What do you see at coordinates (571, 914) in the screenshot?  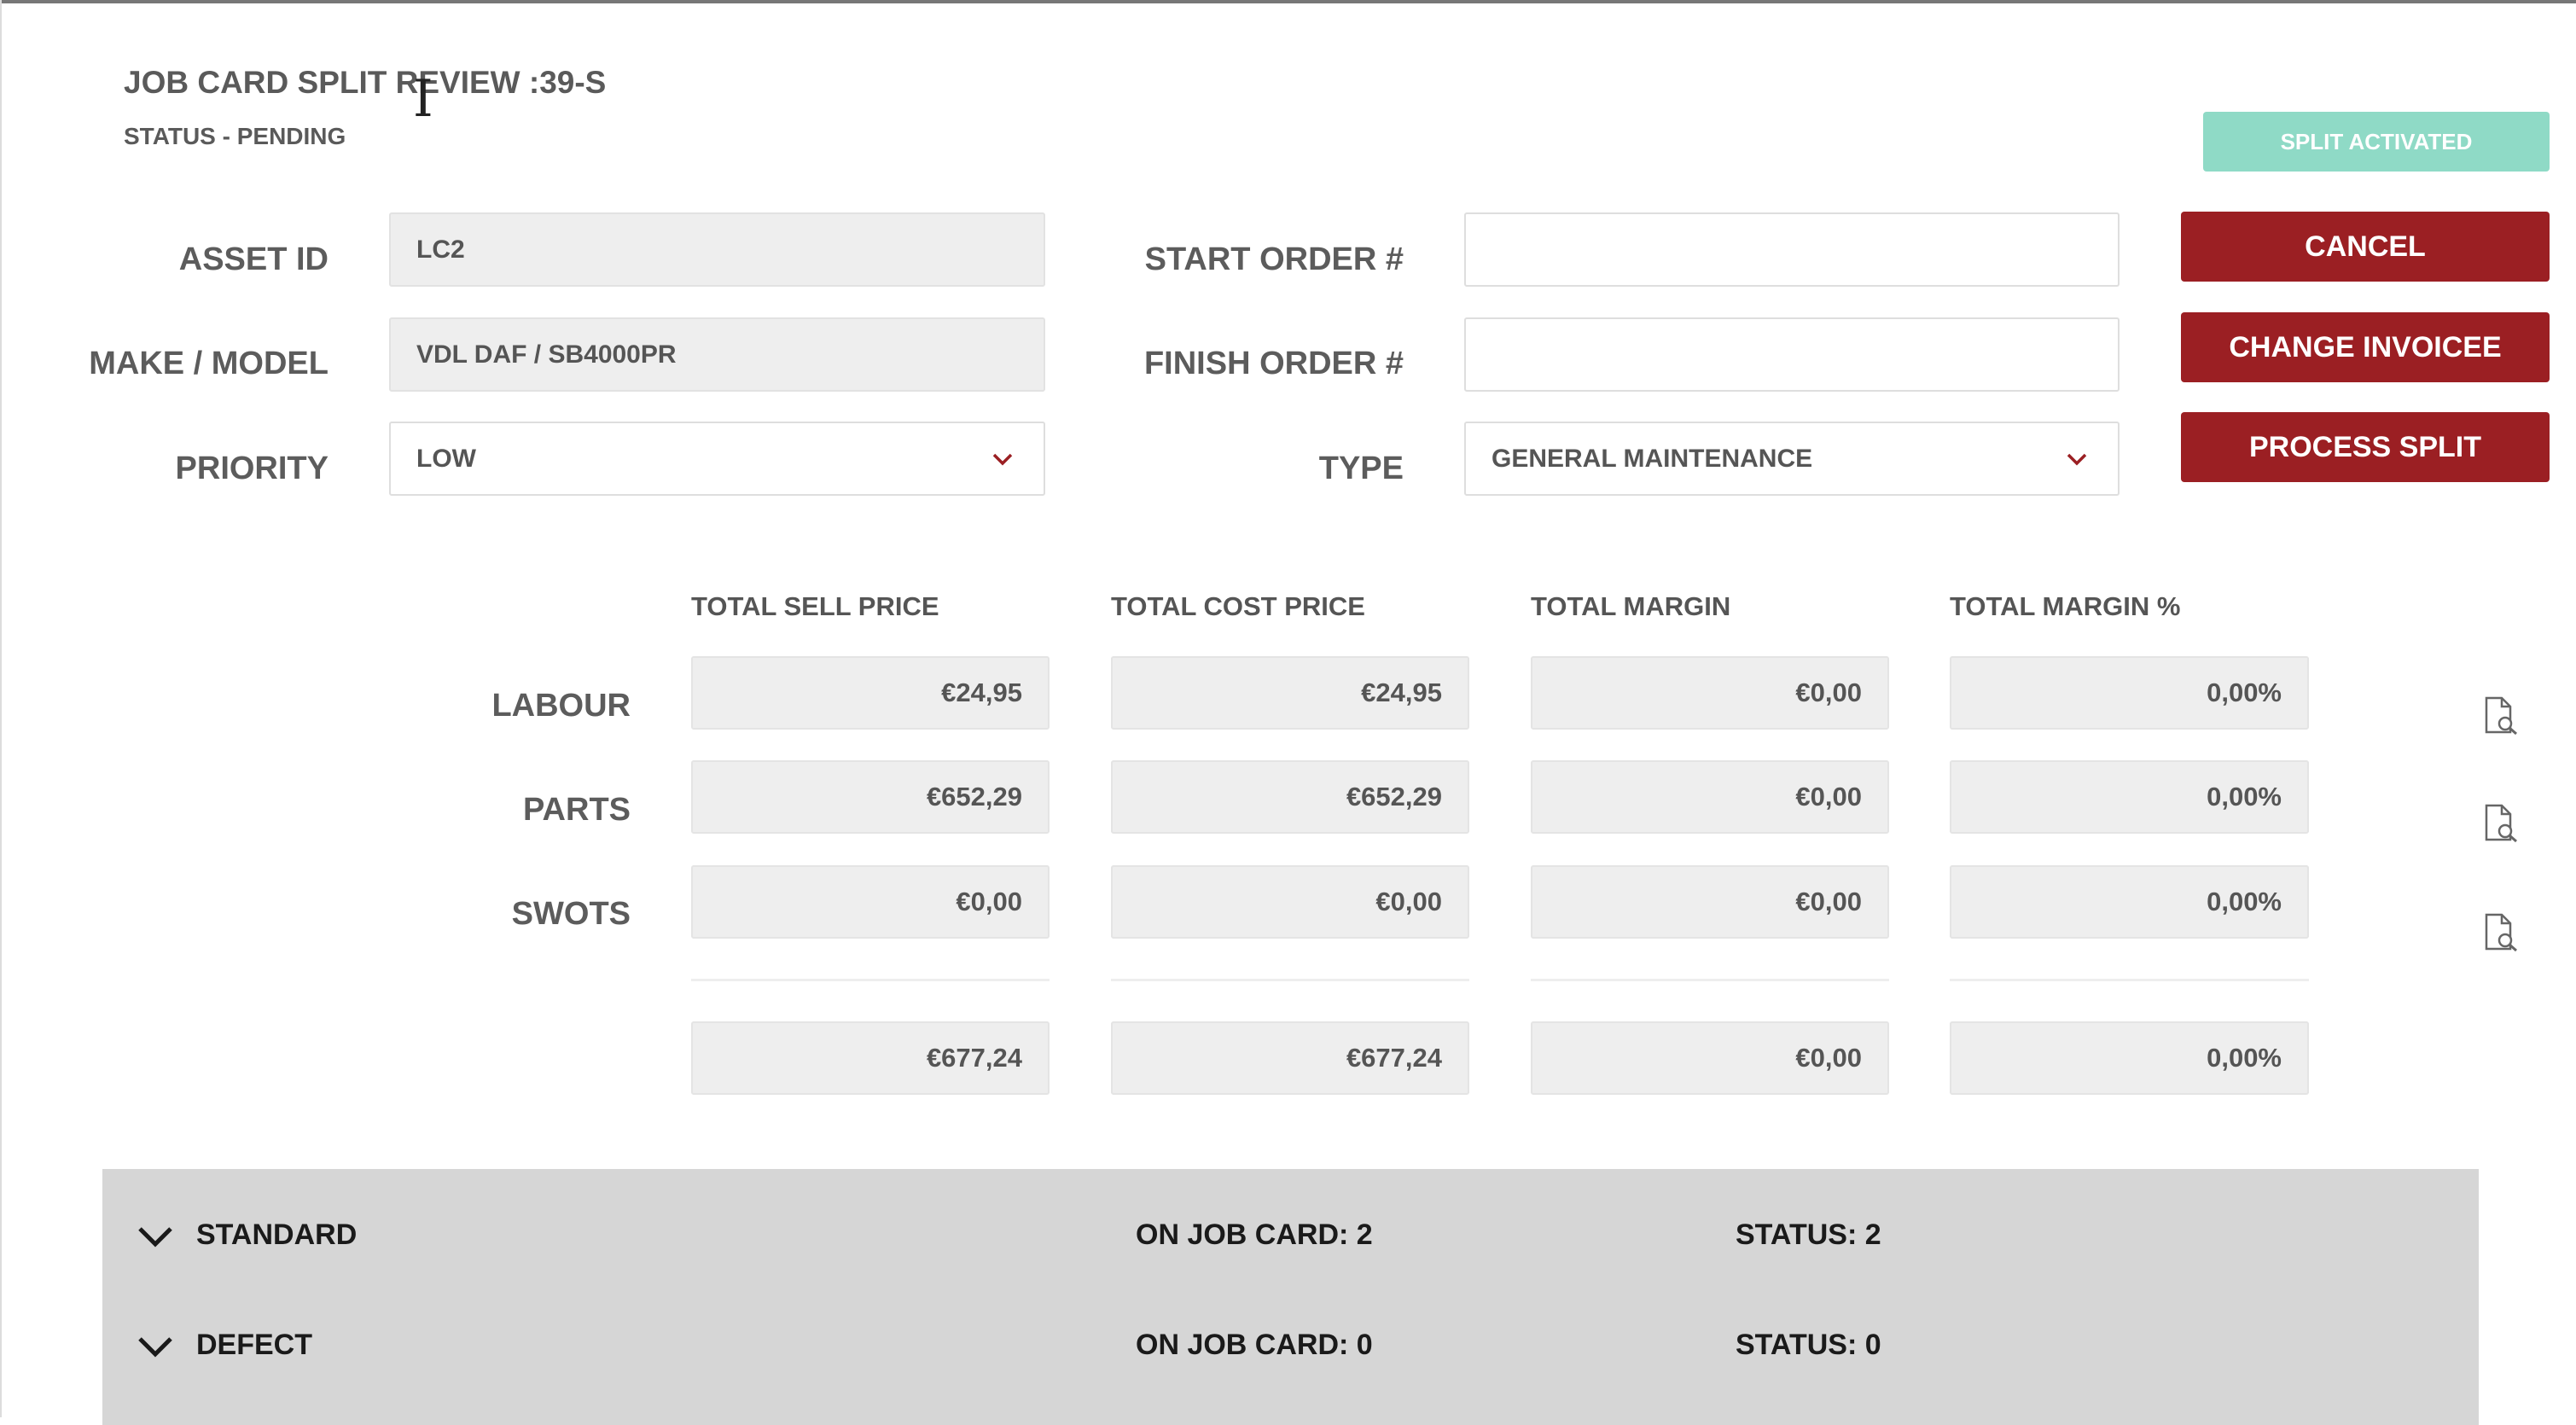 I see `row-label-swots: SWOTS` at bounding box center [571, 914].